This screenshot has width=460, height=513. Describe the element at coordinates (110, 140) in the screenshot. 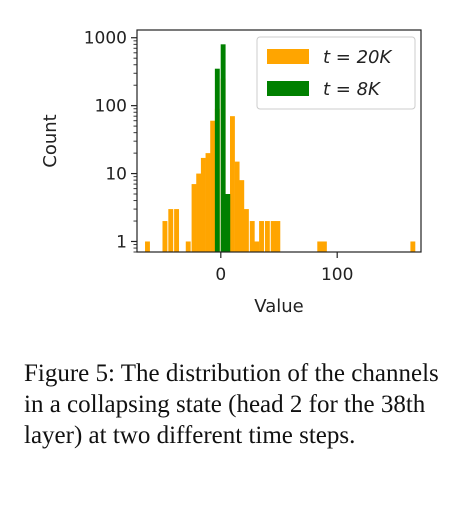

I see `y-axis-ticks: 1 10 100 1000` at that location.